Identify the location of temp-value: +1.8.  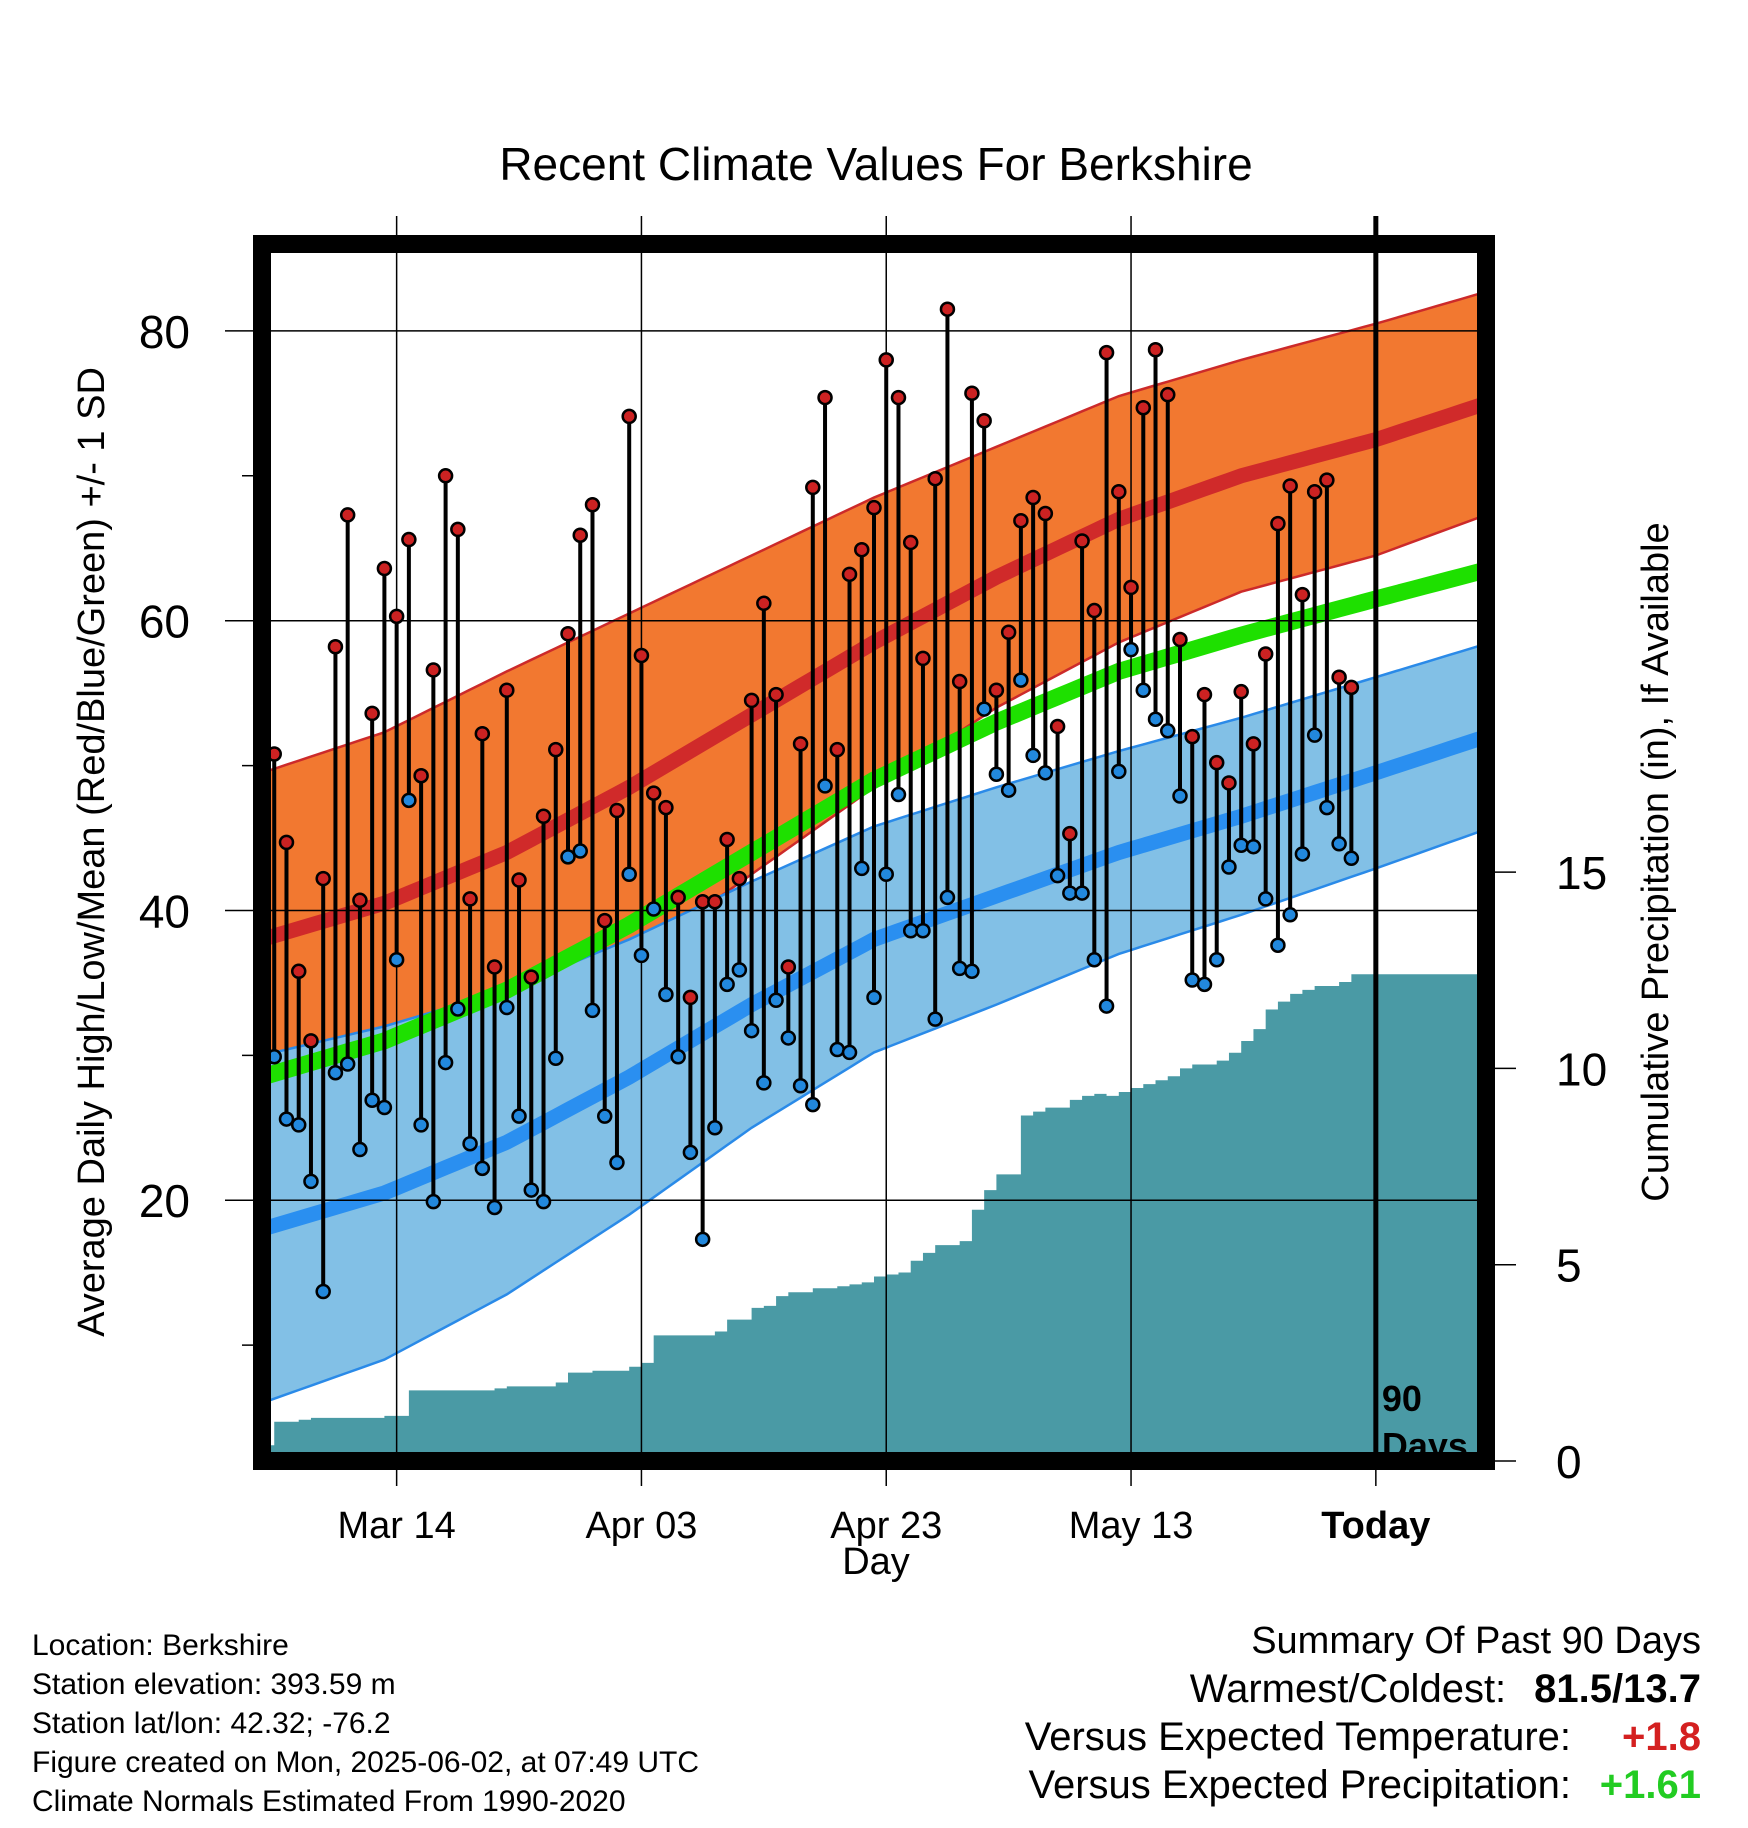
(1661, 1737).